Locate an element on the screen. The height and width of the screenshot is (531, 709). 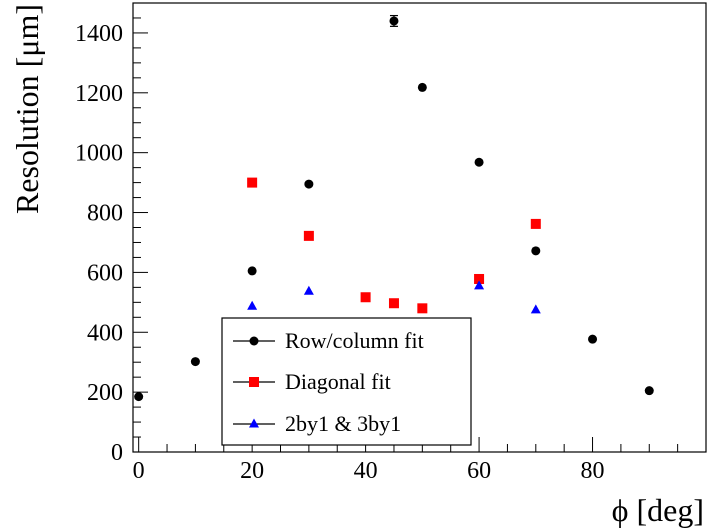
legend: Row/column fit Diagonal fit 2by1 & 3by1 is located at coordinates (346, 381).